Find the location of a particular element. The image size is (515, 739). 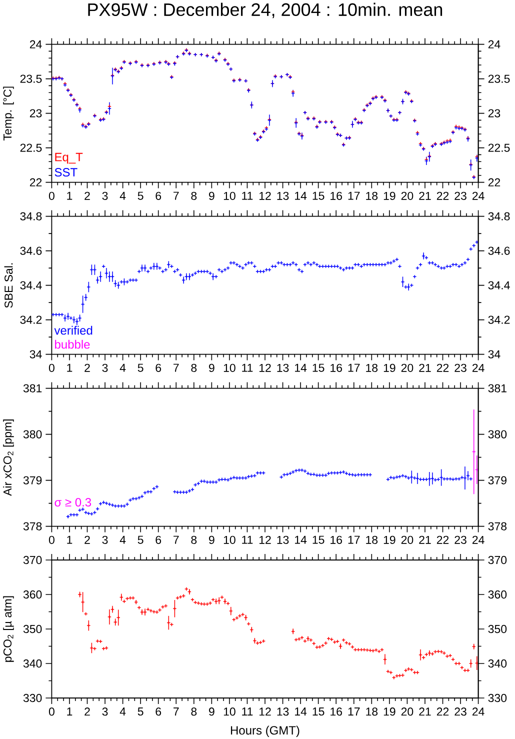

y2-tick-label: 34.2 is located at coordinates (499, 320).